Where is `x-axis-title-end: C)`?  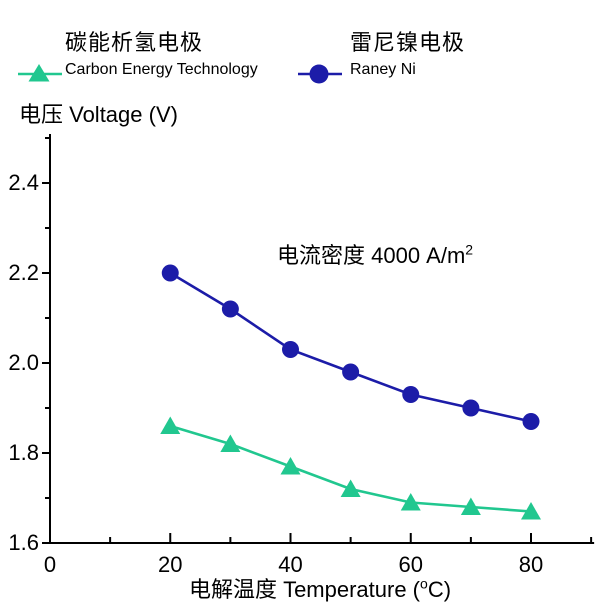
x-axis-title-end: C) is located at coordinates (439, 589).